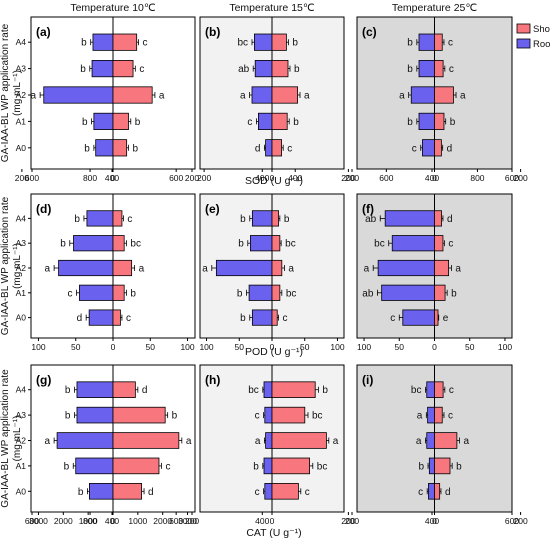 Image resolution: width=550 pixels, height=543 pixels. I want to click on panel-f: (f) 100 50 0 50 100 c e ab b a a bc c ab d, so click(434, 272).